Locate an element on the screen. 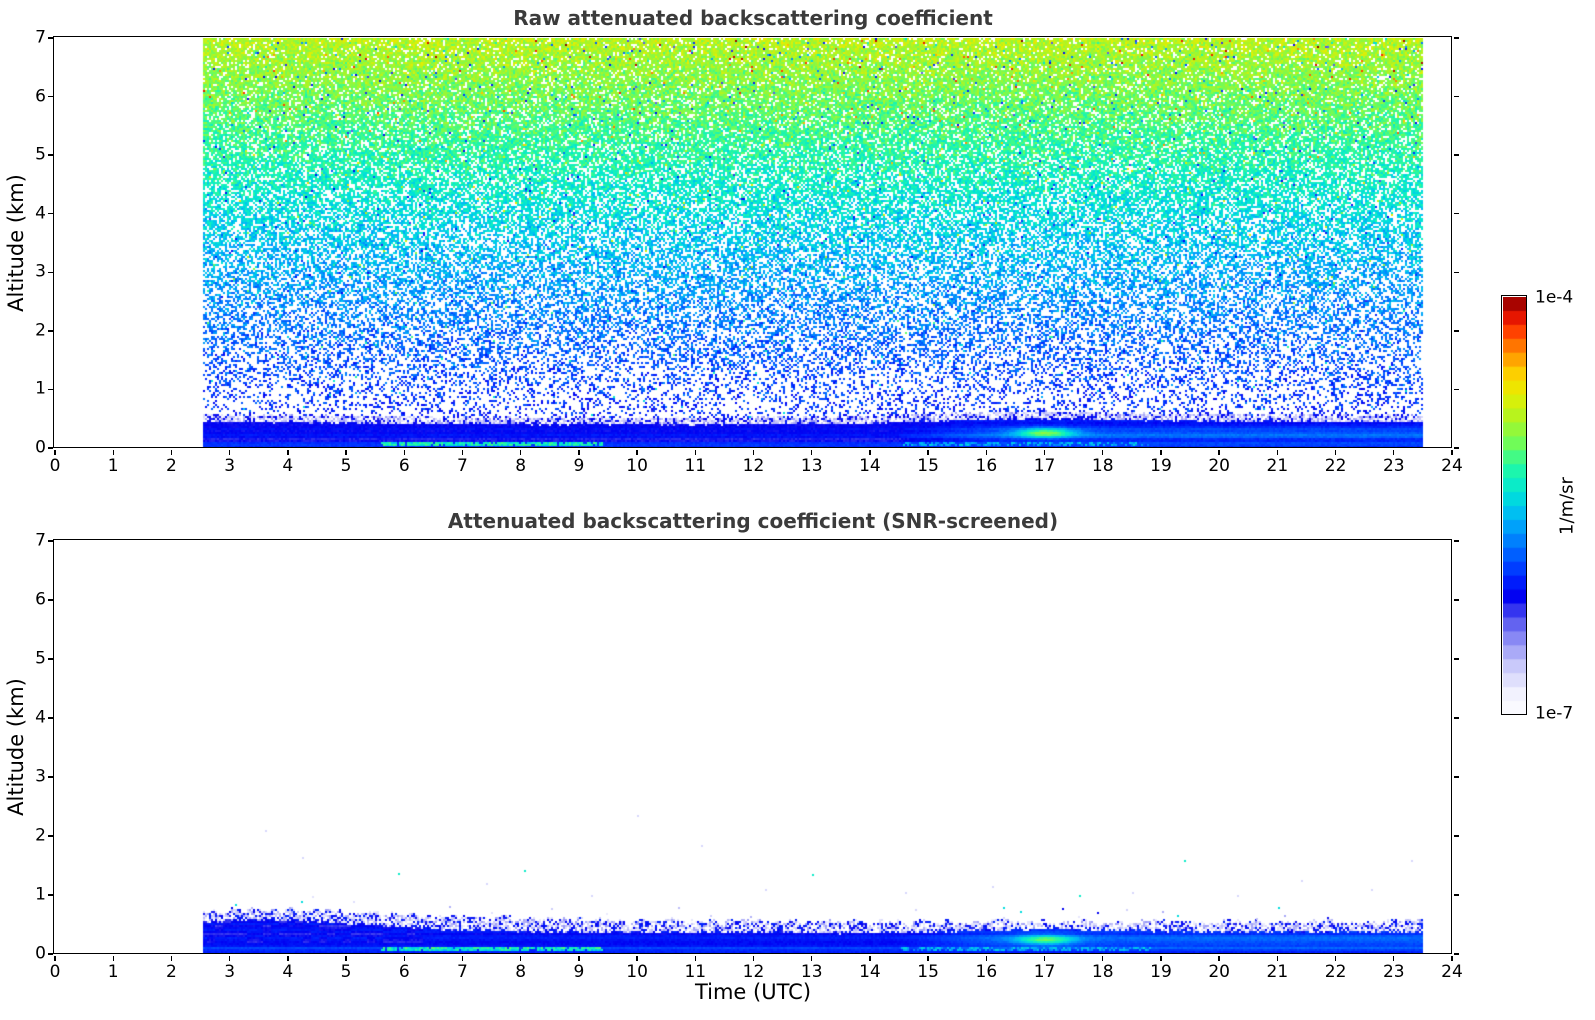 This screenshot has width=1595, height=1020. x-axis-label: Time (UTC) is located at coordinates (753, 992).